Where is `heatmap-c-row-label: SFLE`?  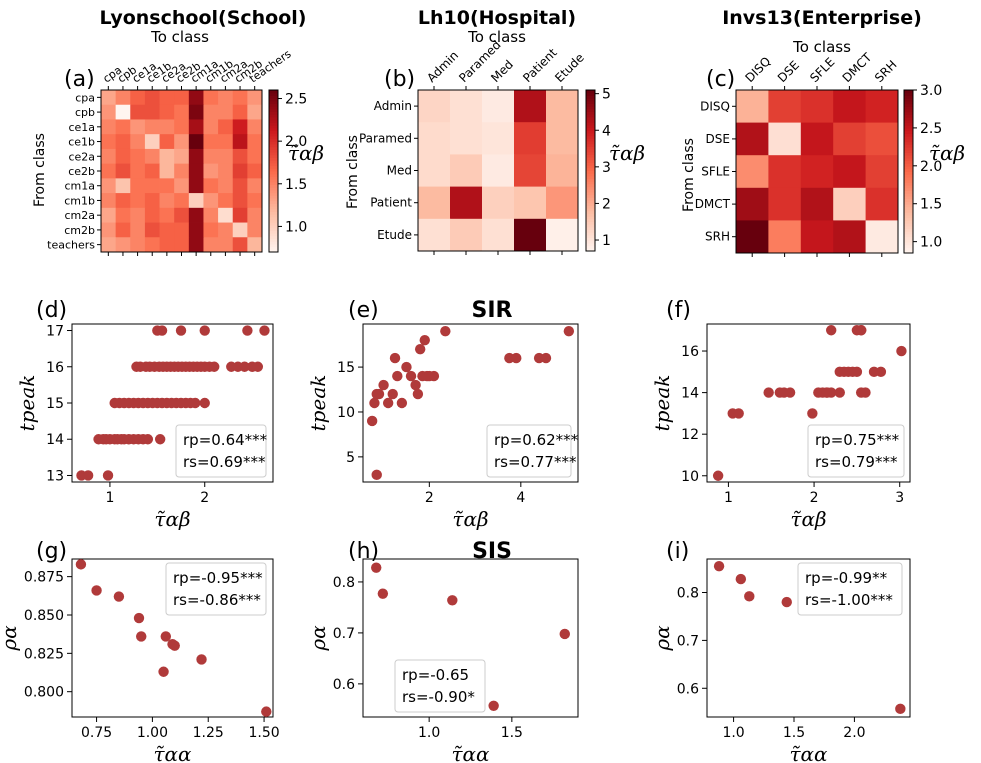
heatmap-c-row-label: SFLE is located at coordinates (715, 172).